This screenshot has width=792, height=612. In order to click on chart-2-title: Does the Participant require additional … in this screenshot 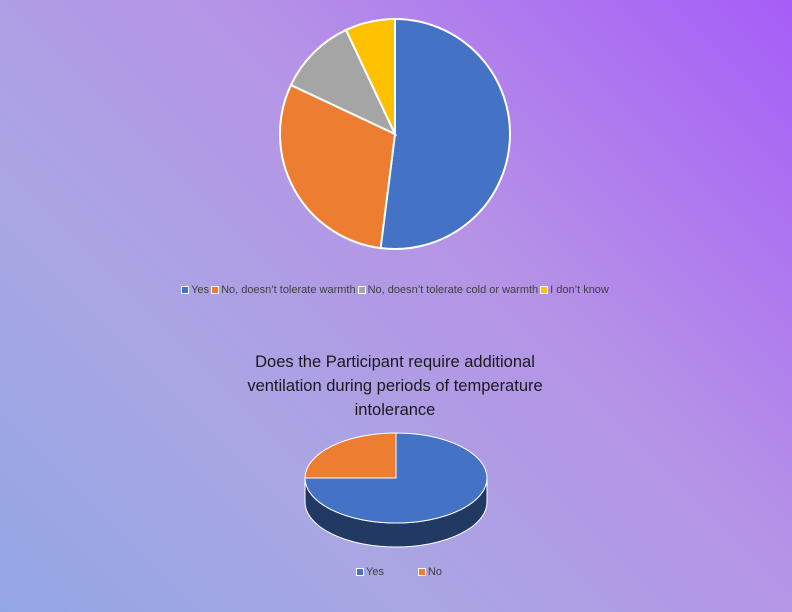, I will do `click(395, 386)`.